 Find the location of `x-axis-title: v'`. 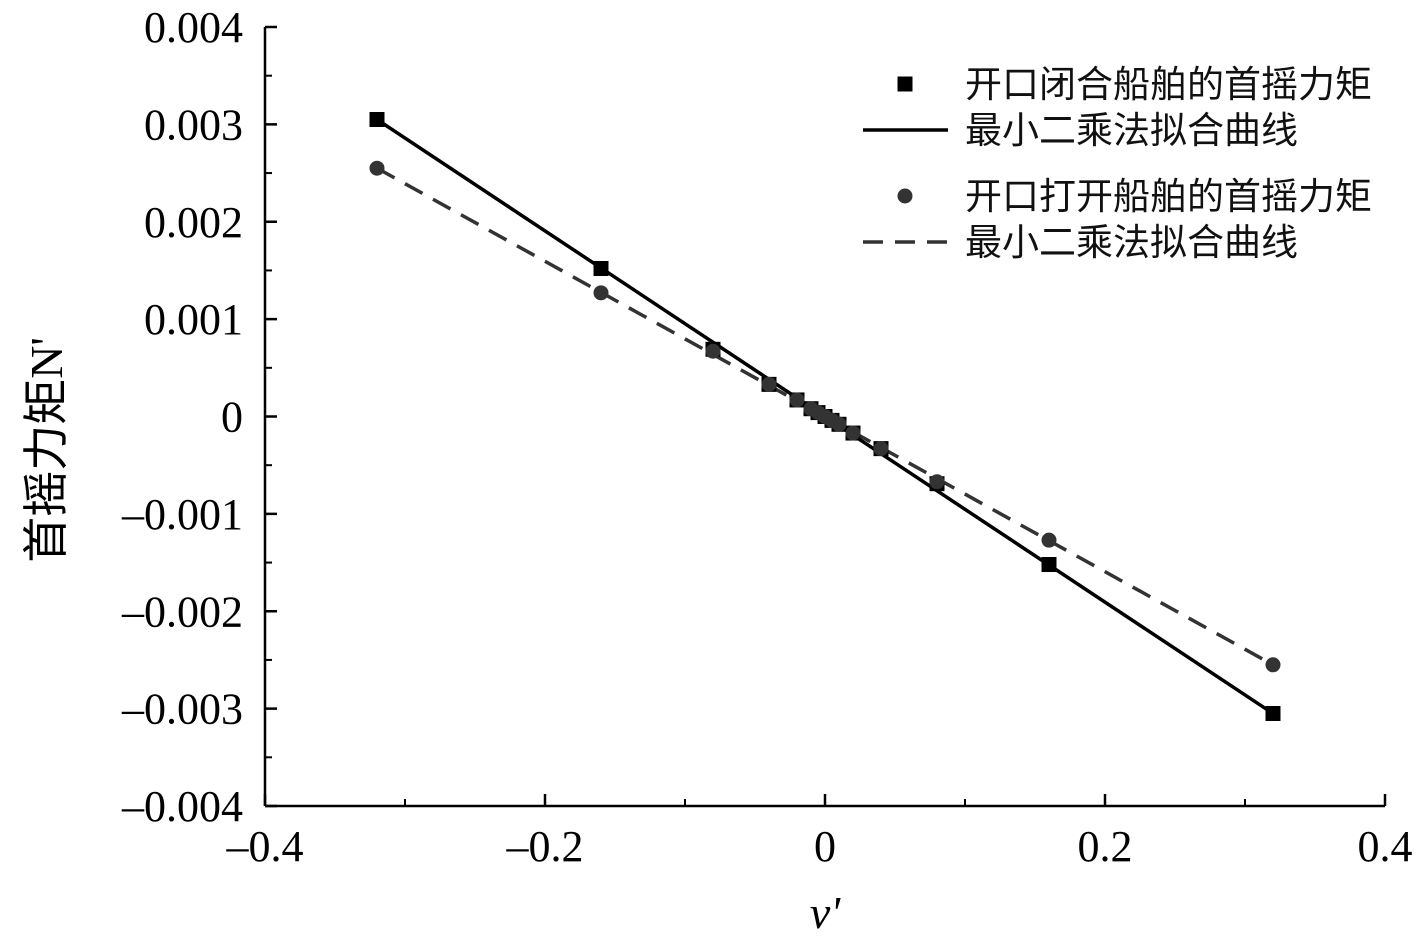

x-axis-title: v' is located at coordinates (825, 912).